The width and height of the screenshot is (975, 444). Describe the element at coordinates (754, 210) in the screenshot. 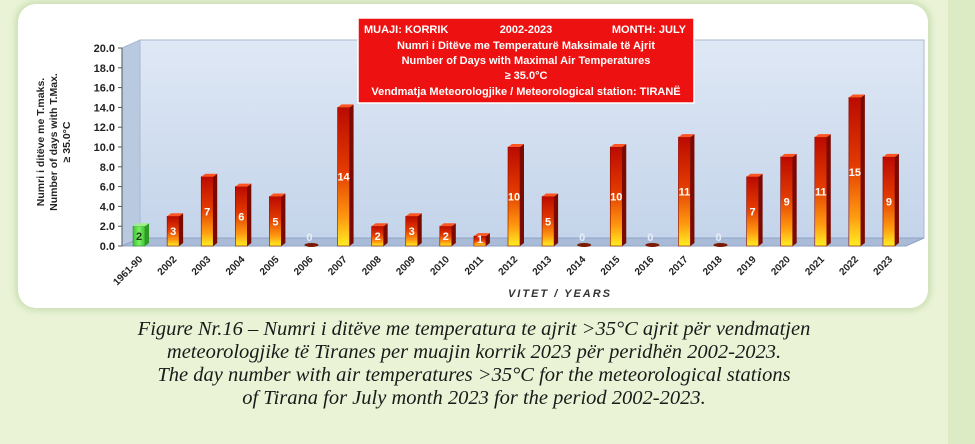

I see `bar-2019` at that location.